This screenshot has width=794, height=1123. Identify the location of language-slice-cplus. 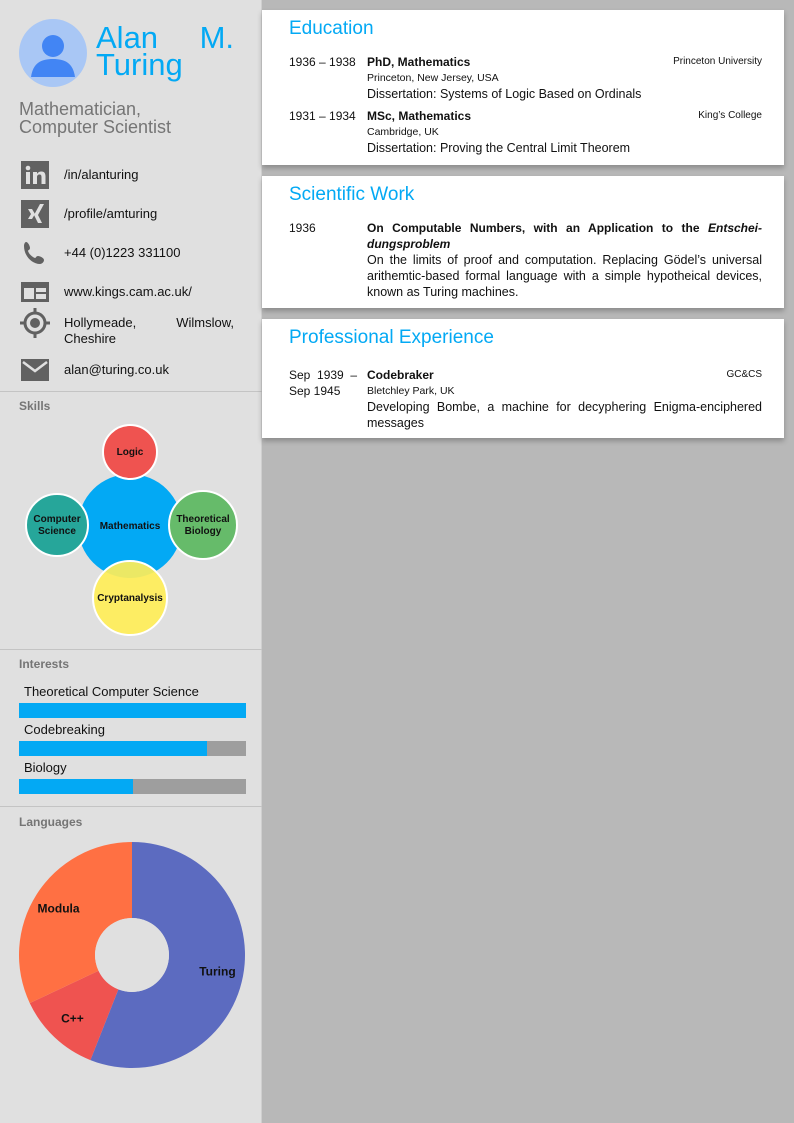
(74, 1015).